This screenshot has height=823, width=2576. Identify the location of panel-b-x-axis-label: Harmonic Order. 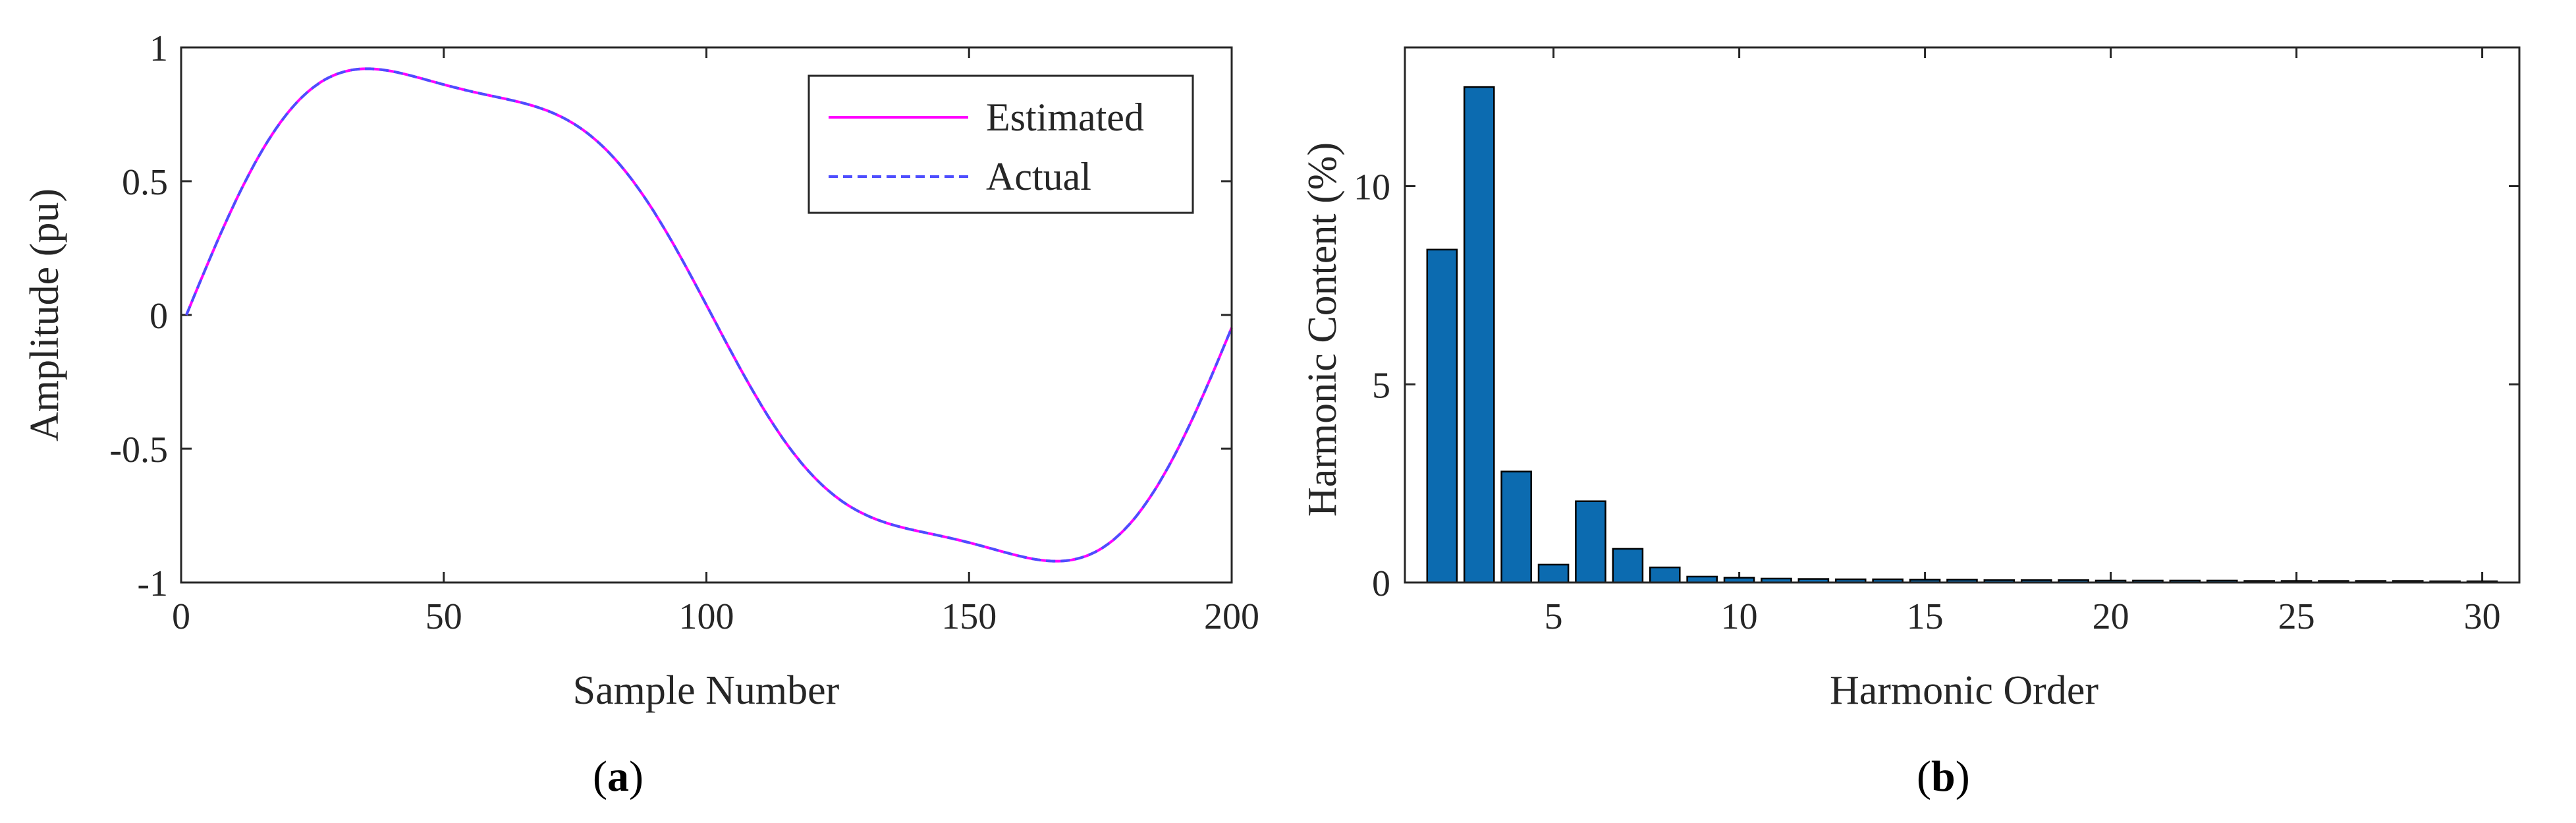
(1964, 690).